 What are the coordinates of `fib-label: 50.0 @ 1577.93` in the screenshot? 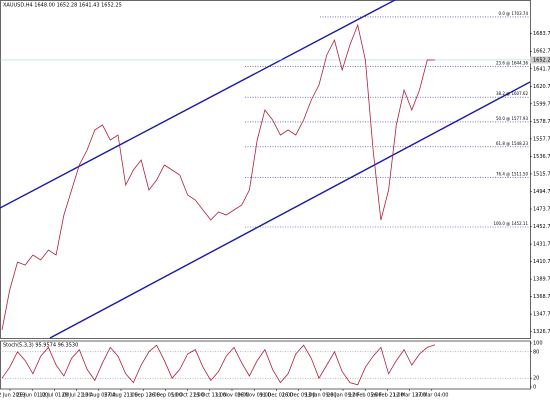 It's located at (512, 118).